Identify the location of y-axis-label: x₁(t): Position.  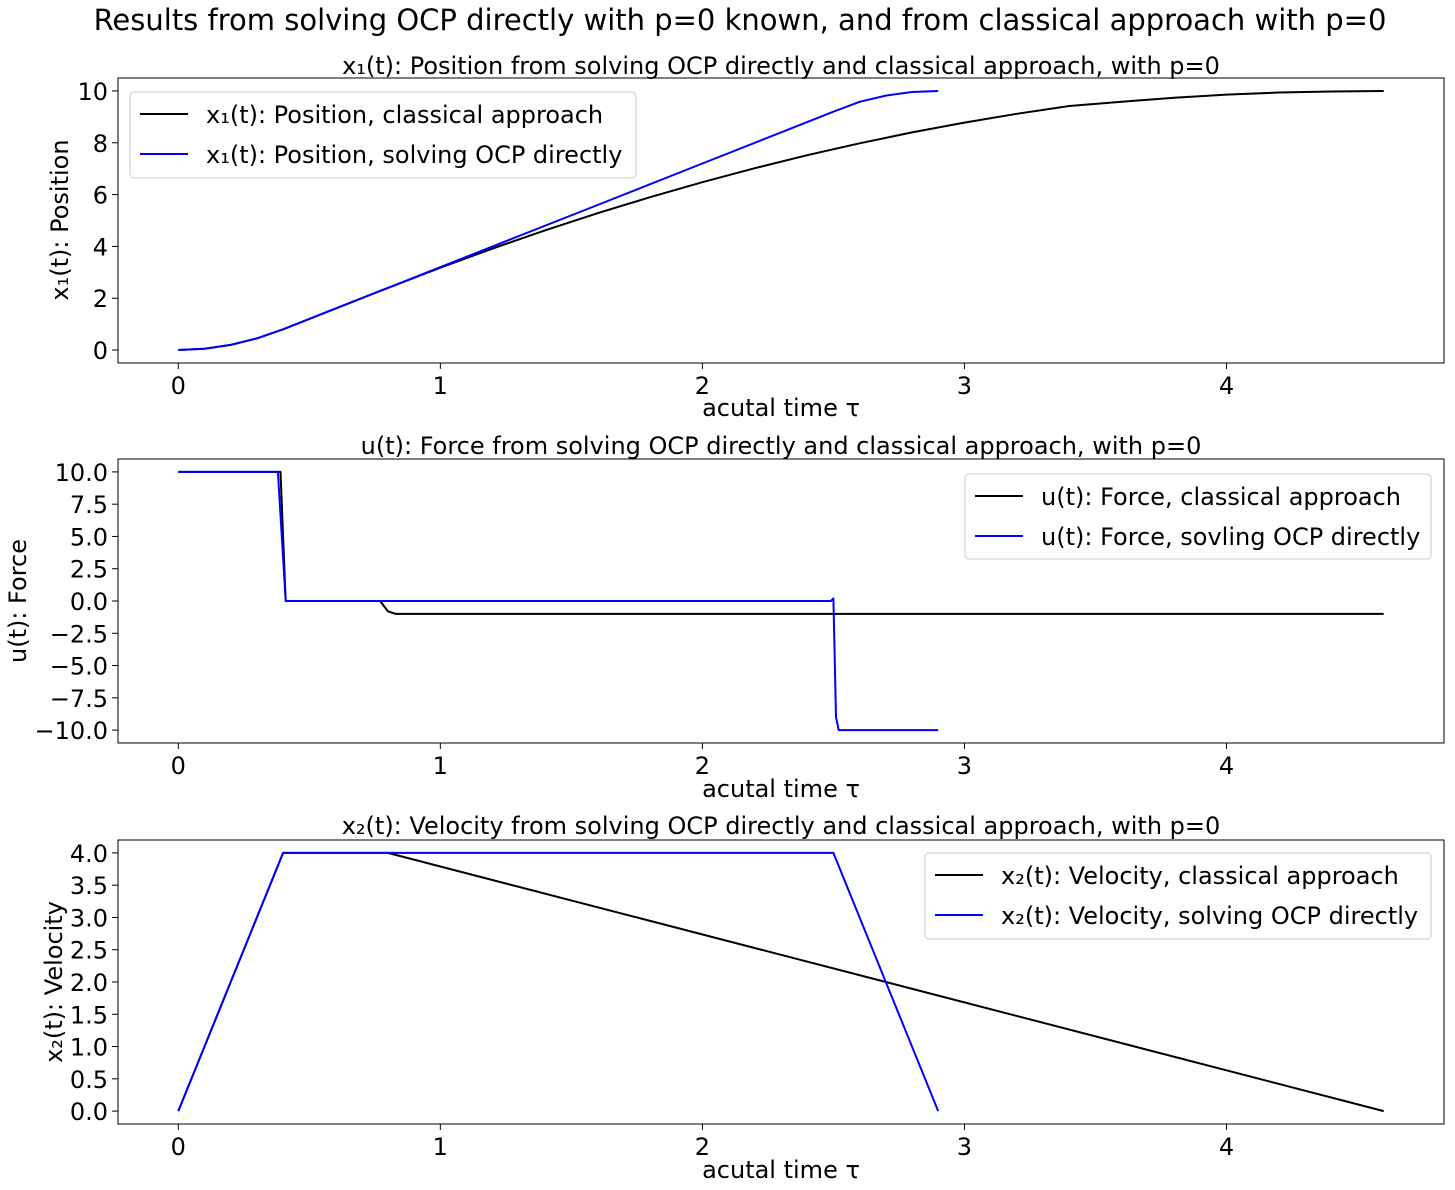
(60, 219).